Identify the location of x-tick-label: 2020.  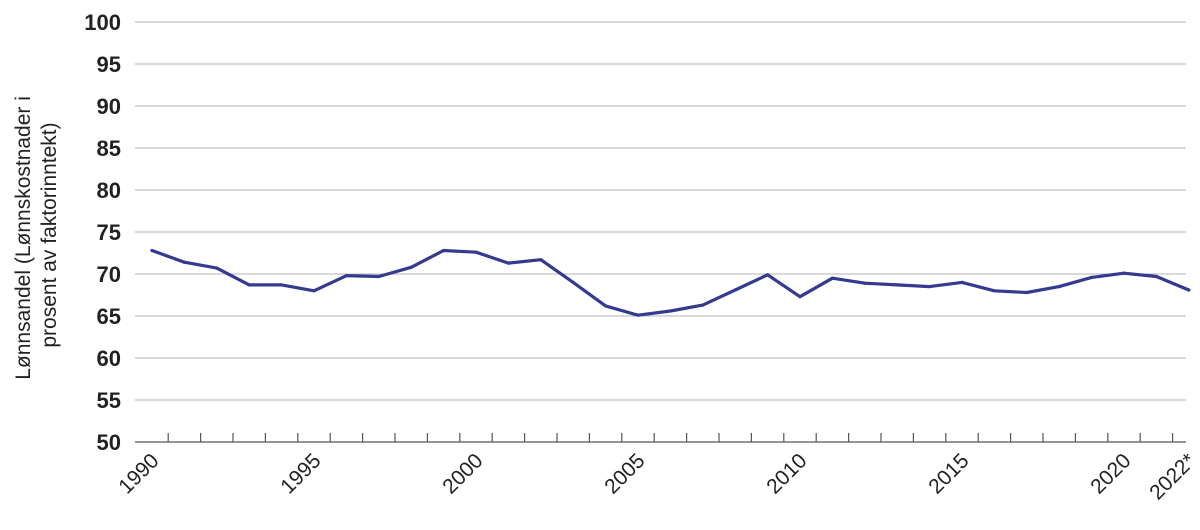
(1110, 473).